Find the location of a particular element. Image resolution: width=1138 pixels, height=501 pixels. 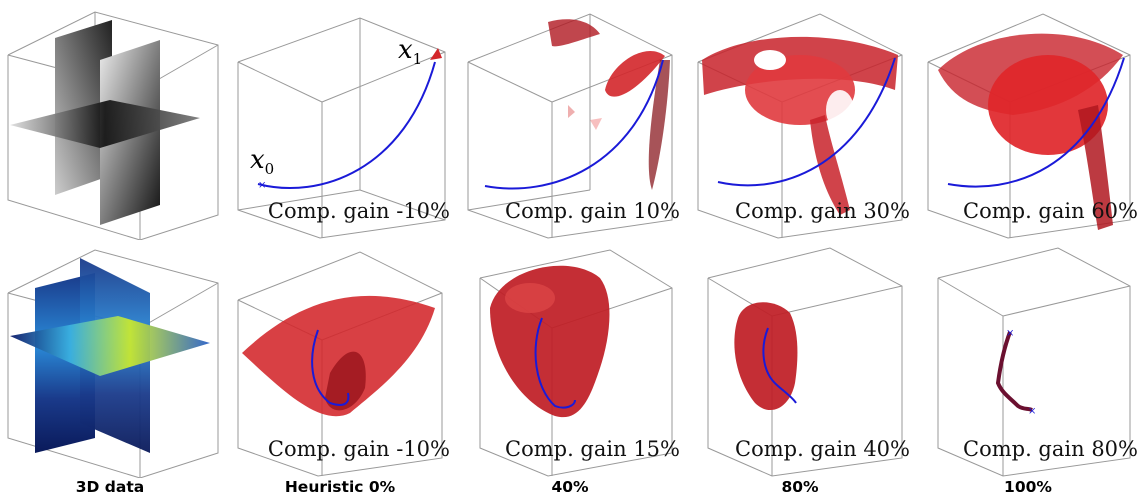

cube-frame: × is located at coordinates (341, 128).